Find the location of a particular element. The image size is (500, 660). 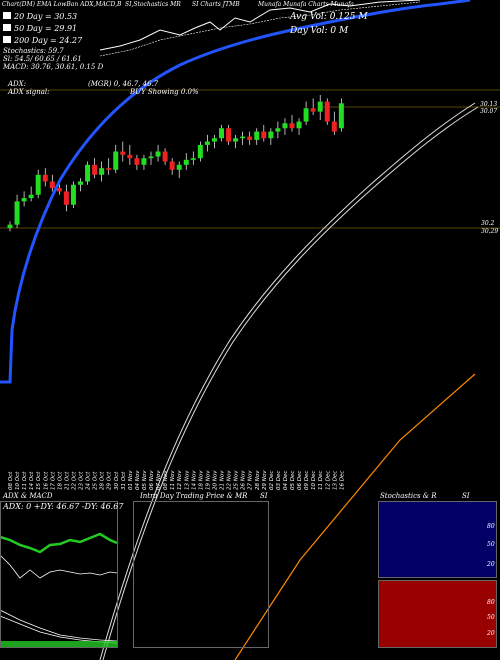

date-tick-label: 16 Dec is located at coordinates (342, 480).